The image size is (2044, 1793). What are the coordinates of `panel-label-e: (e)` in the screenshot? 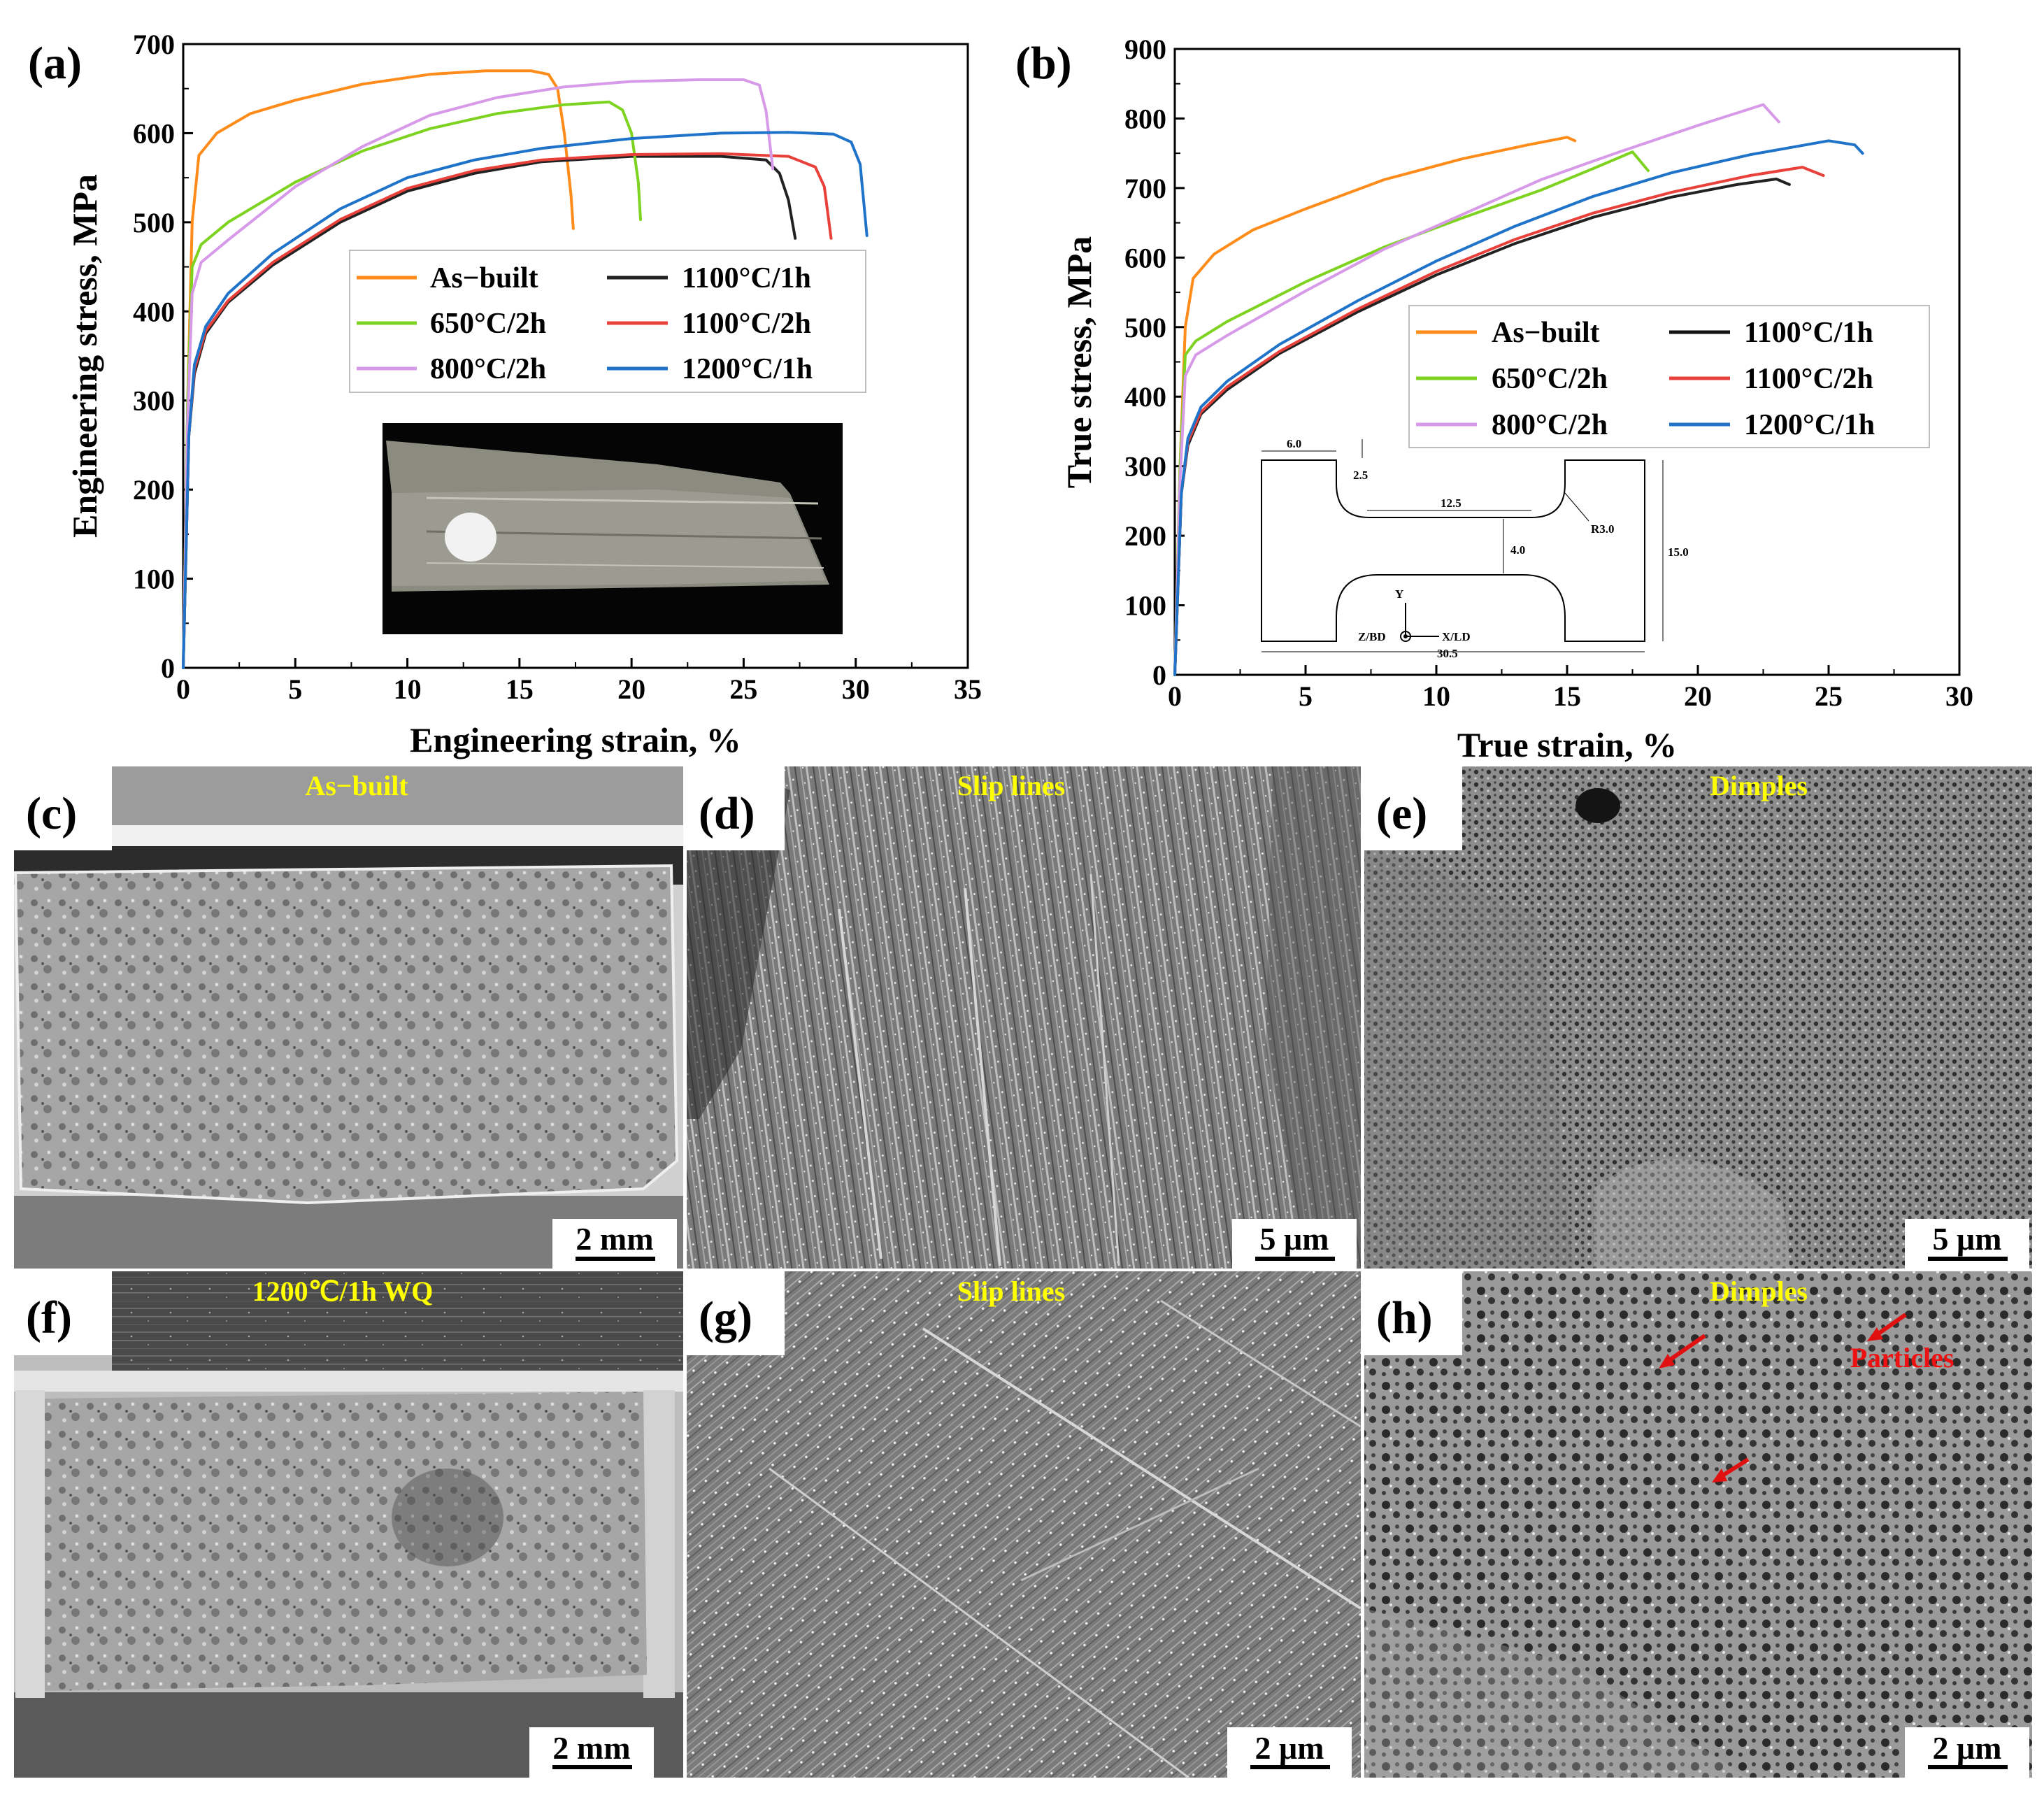 It's located at (1401, 813).